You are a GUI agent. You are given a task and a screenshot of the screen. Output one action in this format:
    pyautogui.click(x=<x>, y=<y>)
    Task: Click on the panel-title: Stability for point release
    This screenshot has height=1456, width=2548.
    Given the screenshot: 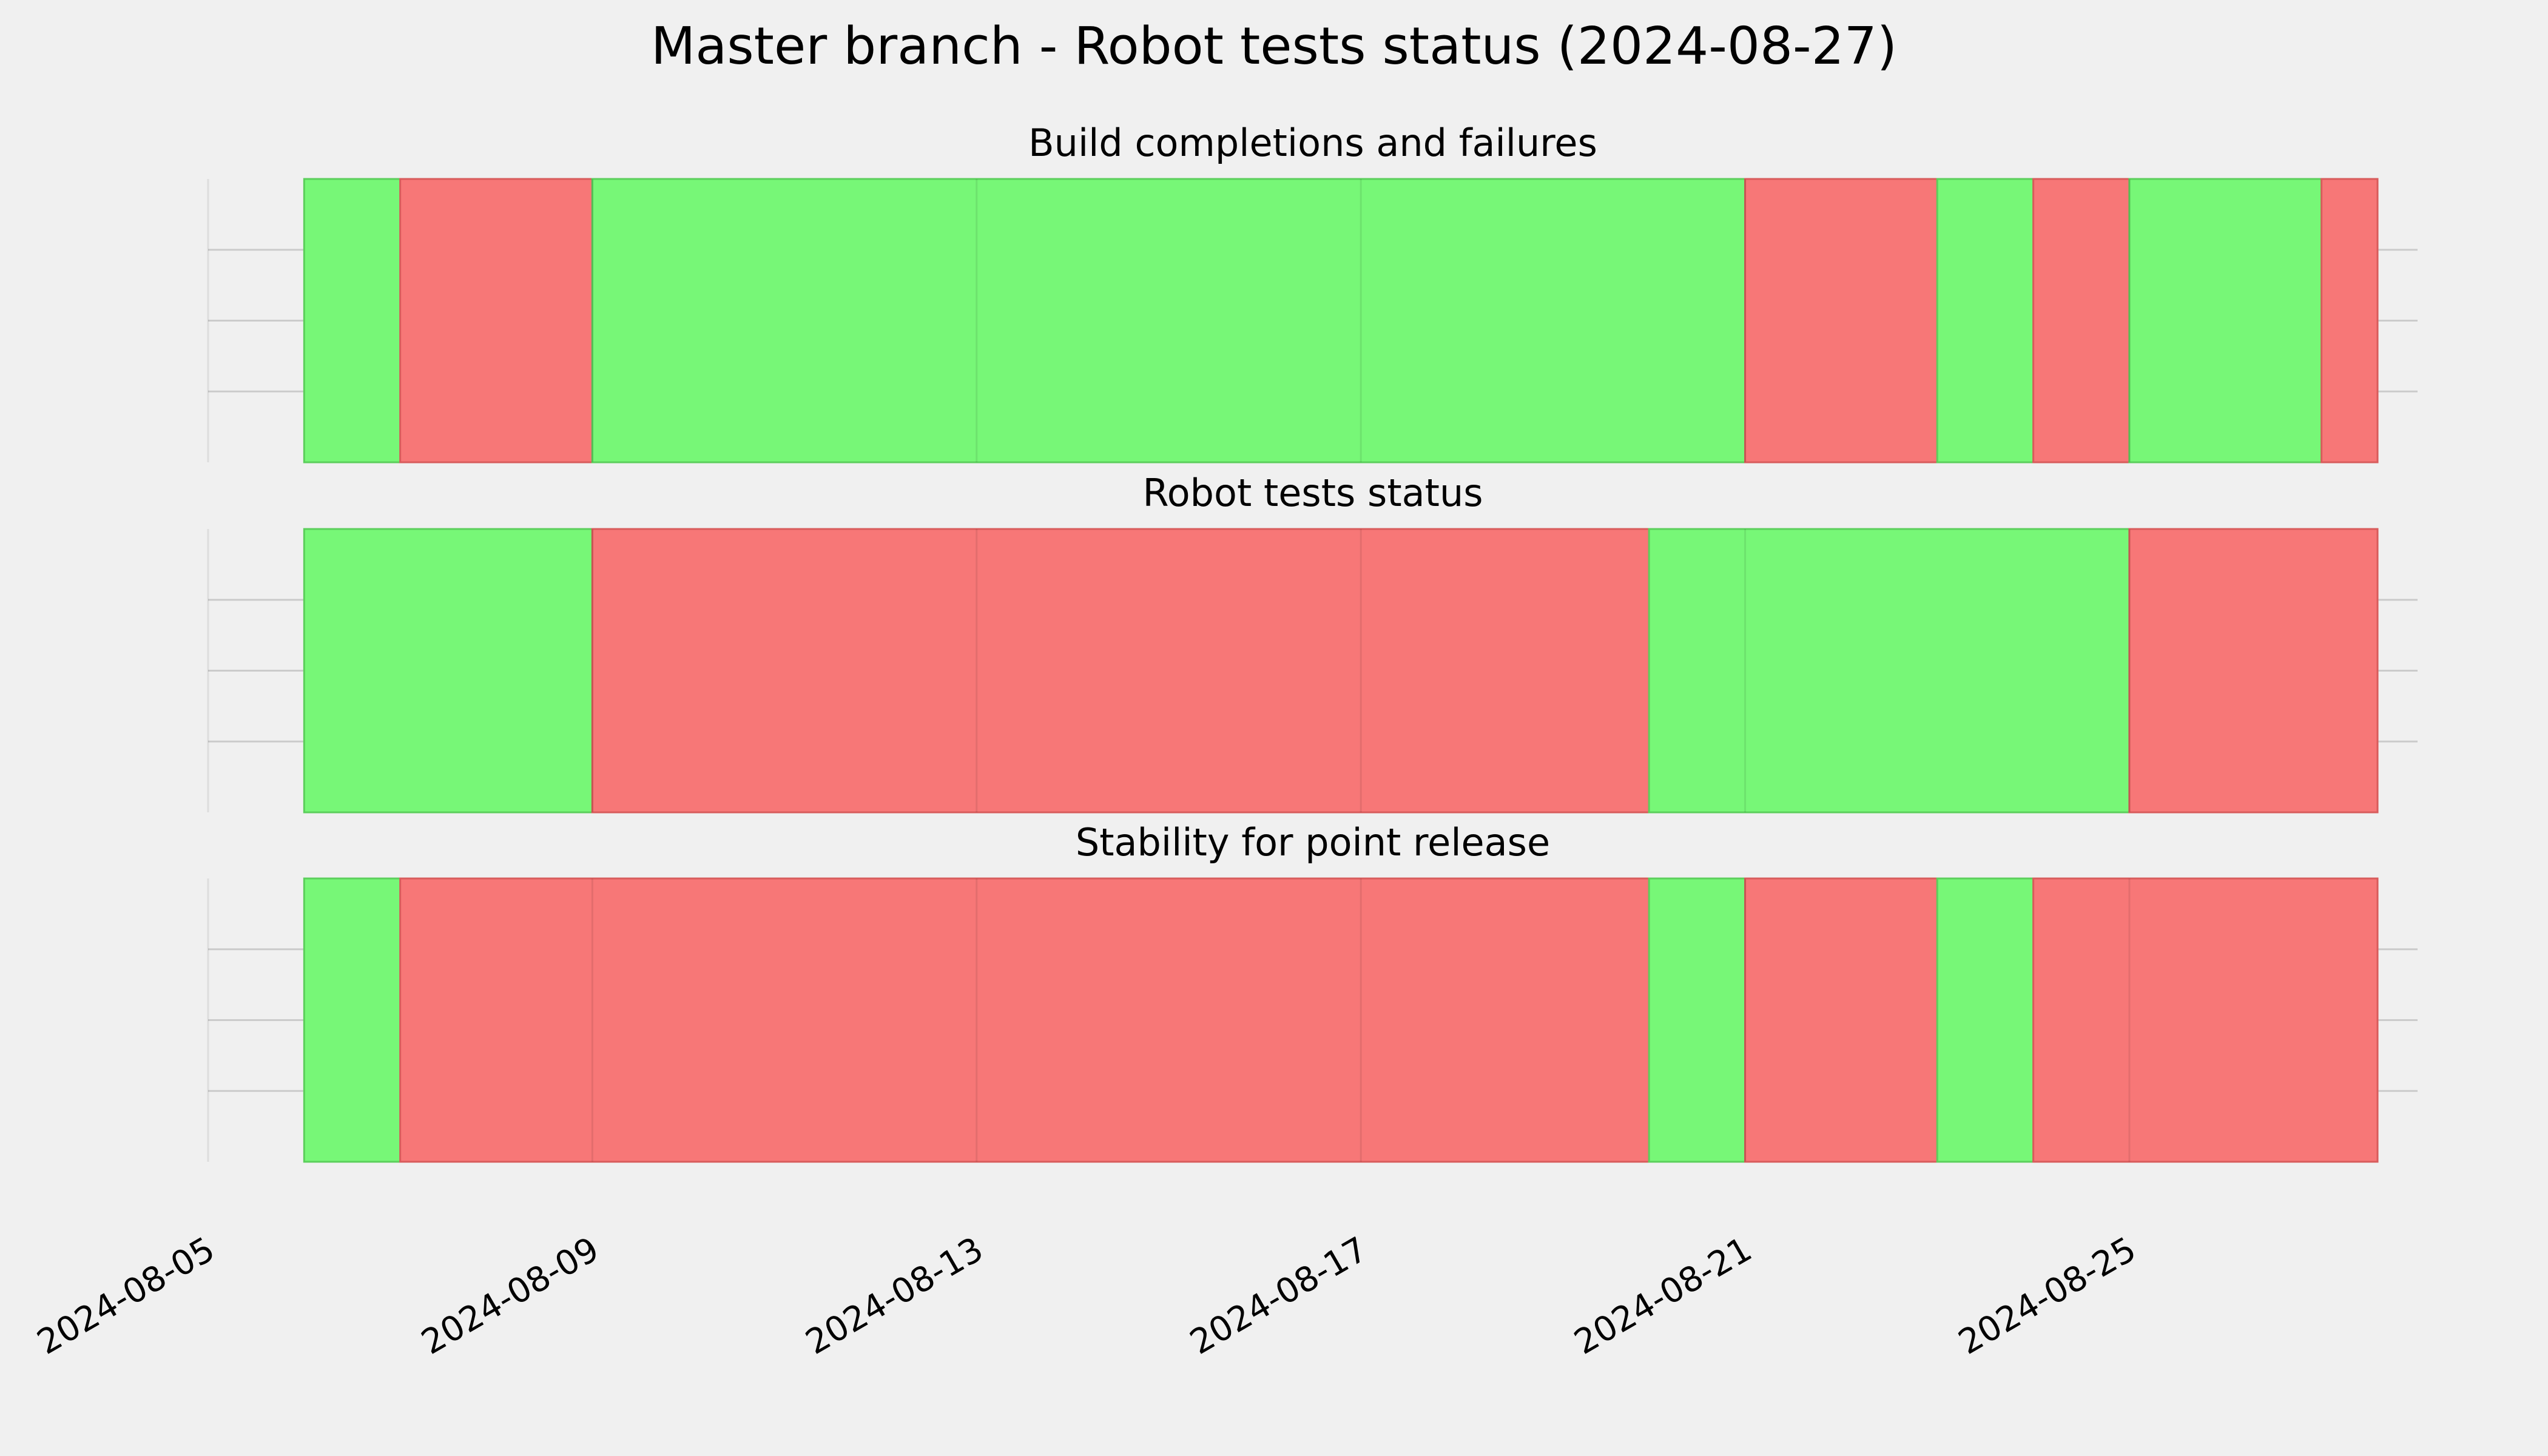 What is the action you would take?
    pyautogui.click(x=1313, y=842)
    